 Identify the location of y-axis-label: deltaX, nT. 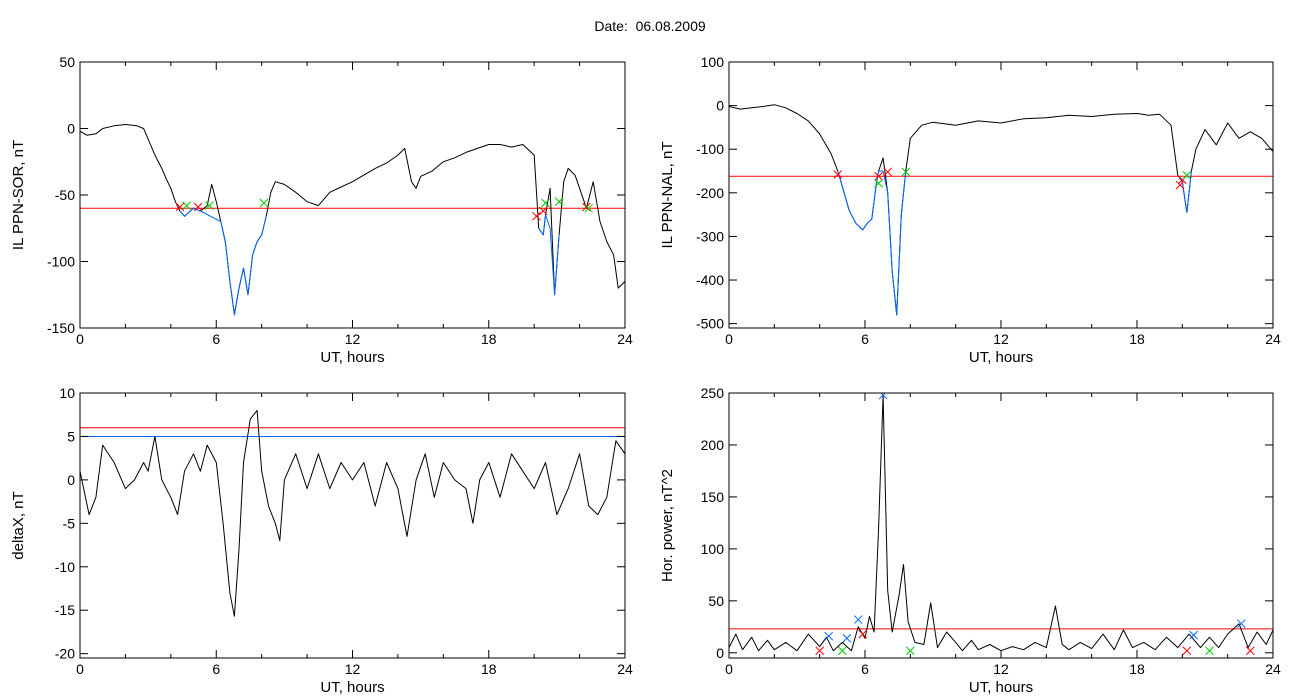
(18, 525).